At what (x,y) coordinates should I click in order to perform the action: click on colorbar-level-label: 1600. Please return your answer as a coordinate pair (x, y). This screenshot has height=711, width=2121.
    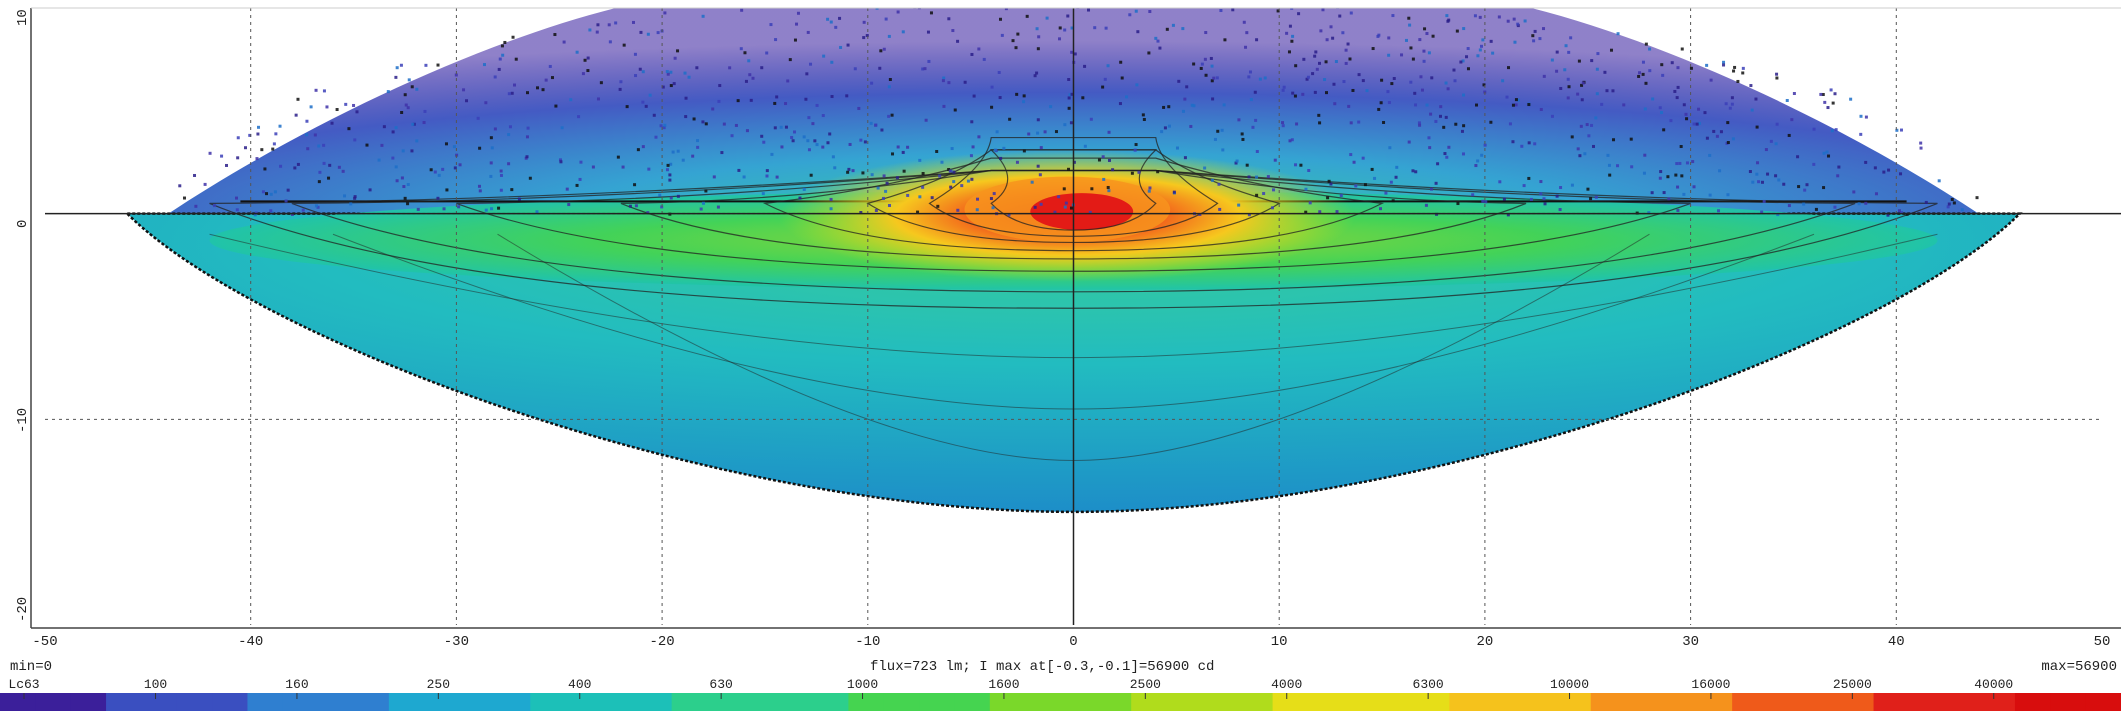
    Looking at the image, I should click on (1004, 684).